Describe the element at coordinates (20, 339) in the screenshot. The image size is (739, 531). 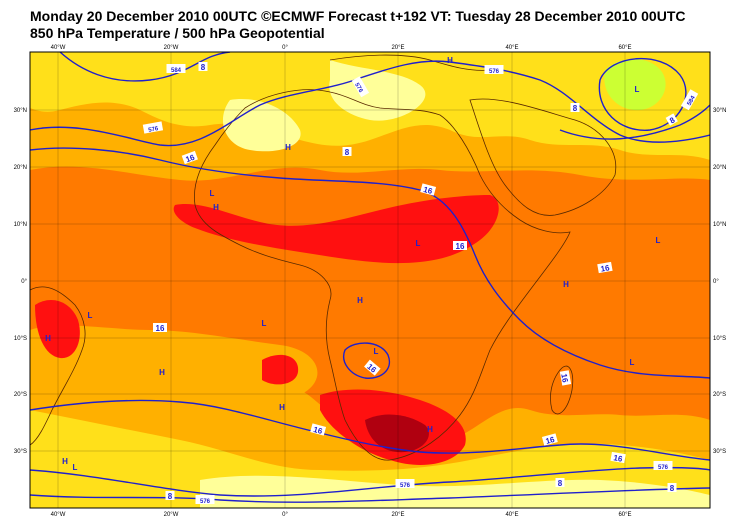
I see `lat-tick-label-left: 10°S` at that location.